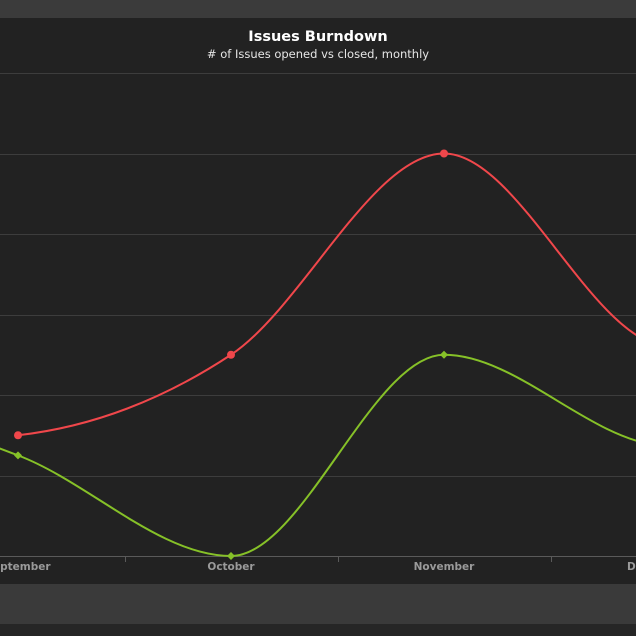 The width and height of the screenshot is (636, 636). I want to click on x-tick-label: September, so click(25, 567).